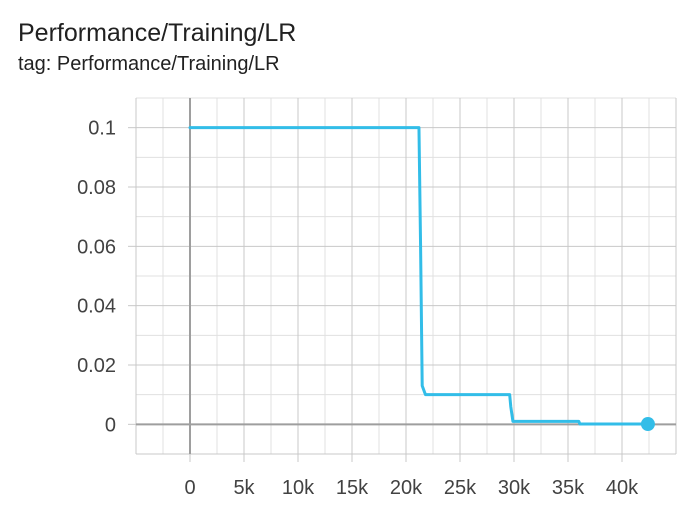 This screenshot has width=692, height=506. I want to click on y-tick-label: 0.1, so click(102, 129).